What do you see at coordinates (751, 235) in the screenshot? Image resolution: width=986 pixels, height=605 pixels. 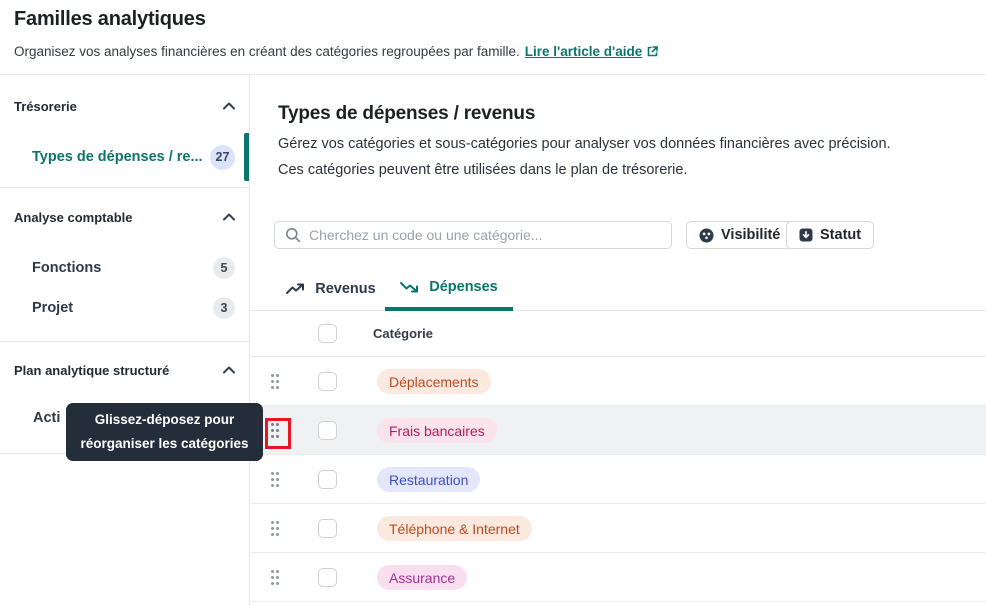 I see `visibility-filter-label: Visibilité` at bounding box center [751, 235].